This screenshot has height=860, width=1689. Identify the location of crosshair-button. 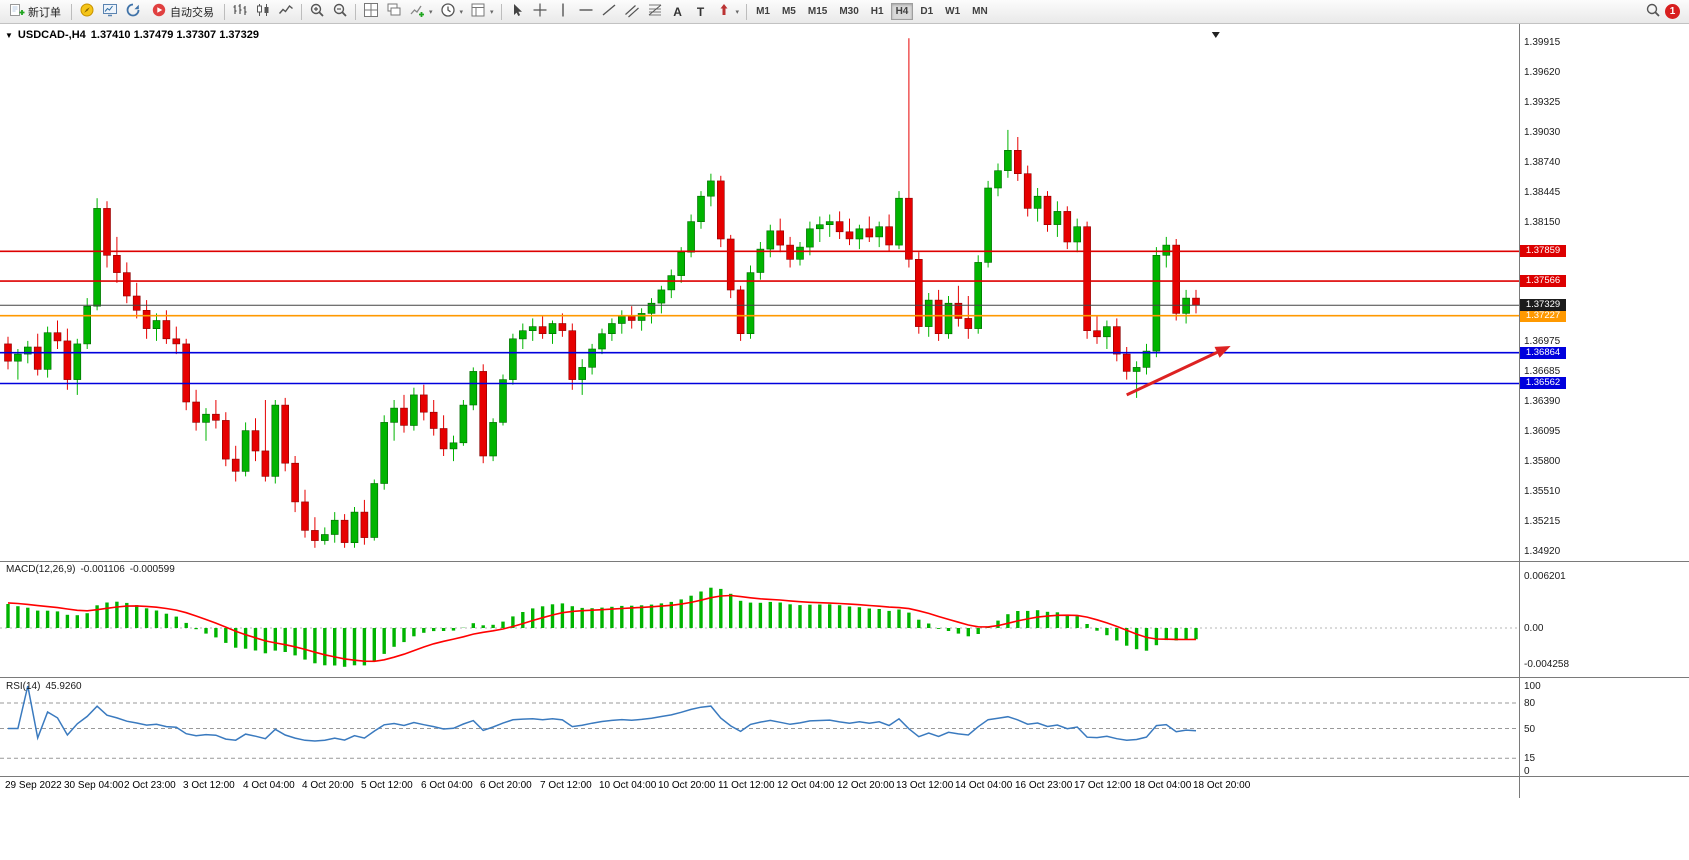
(540, 12).